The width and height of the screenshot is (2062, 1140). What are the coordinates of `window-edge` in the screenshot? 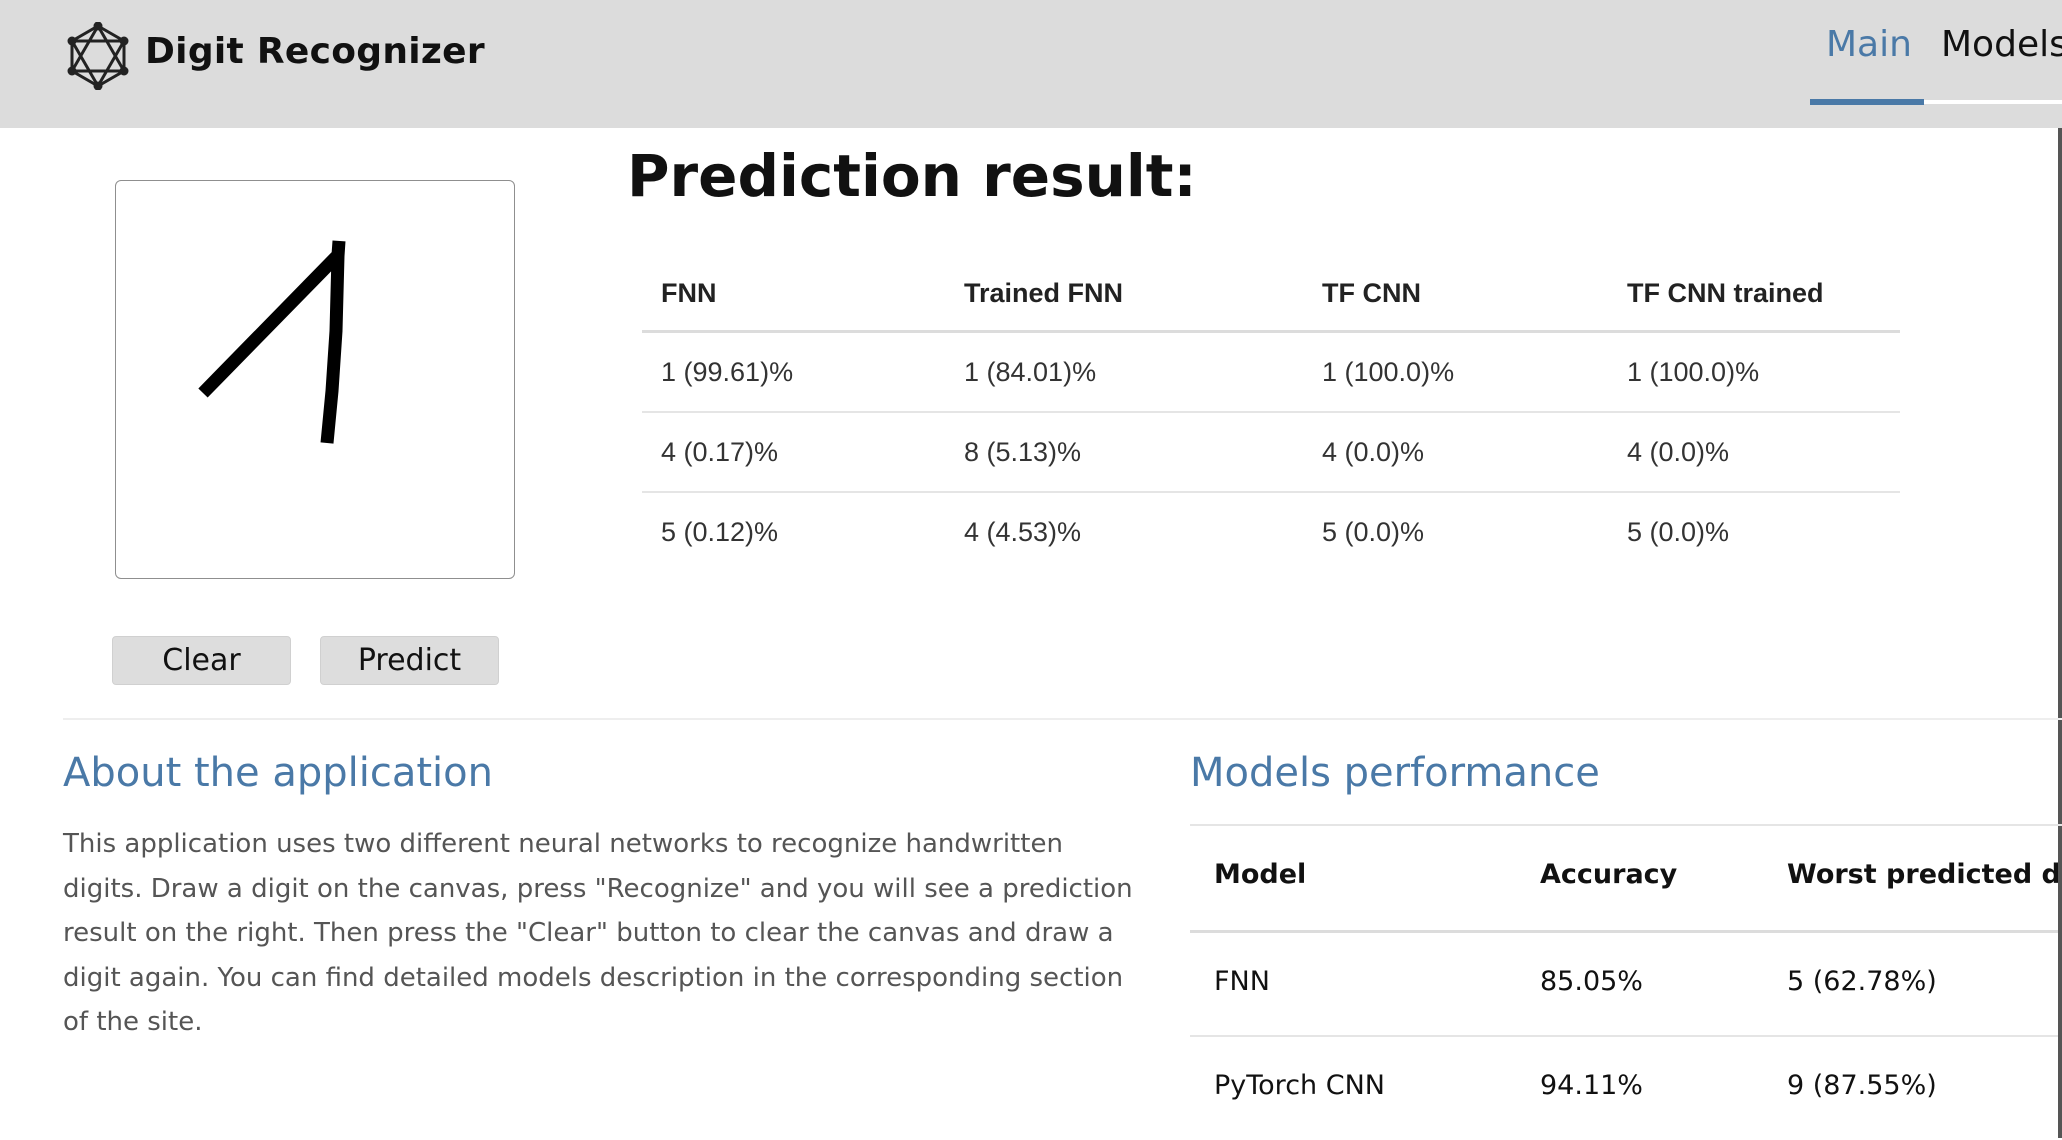 It's located at (2060, 633).